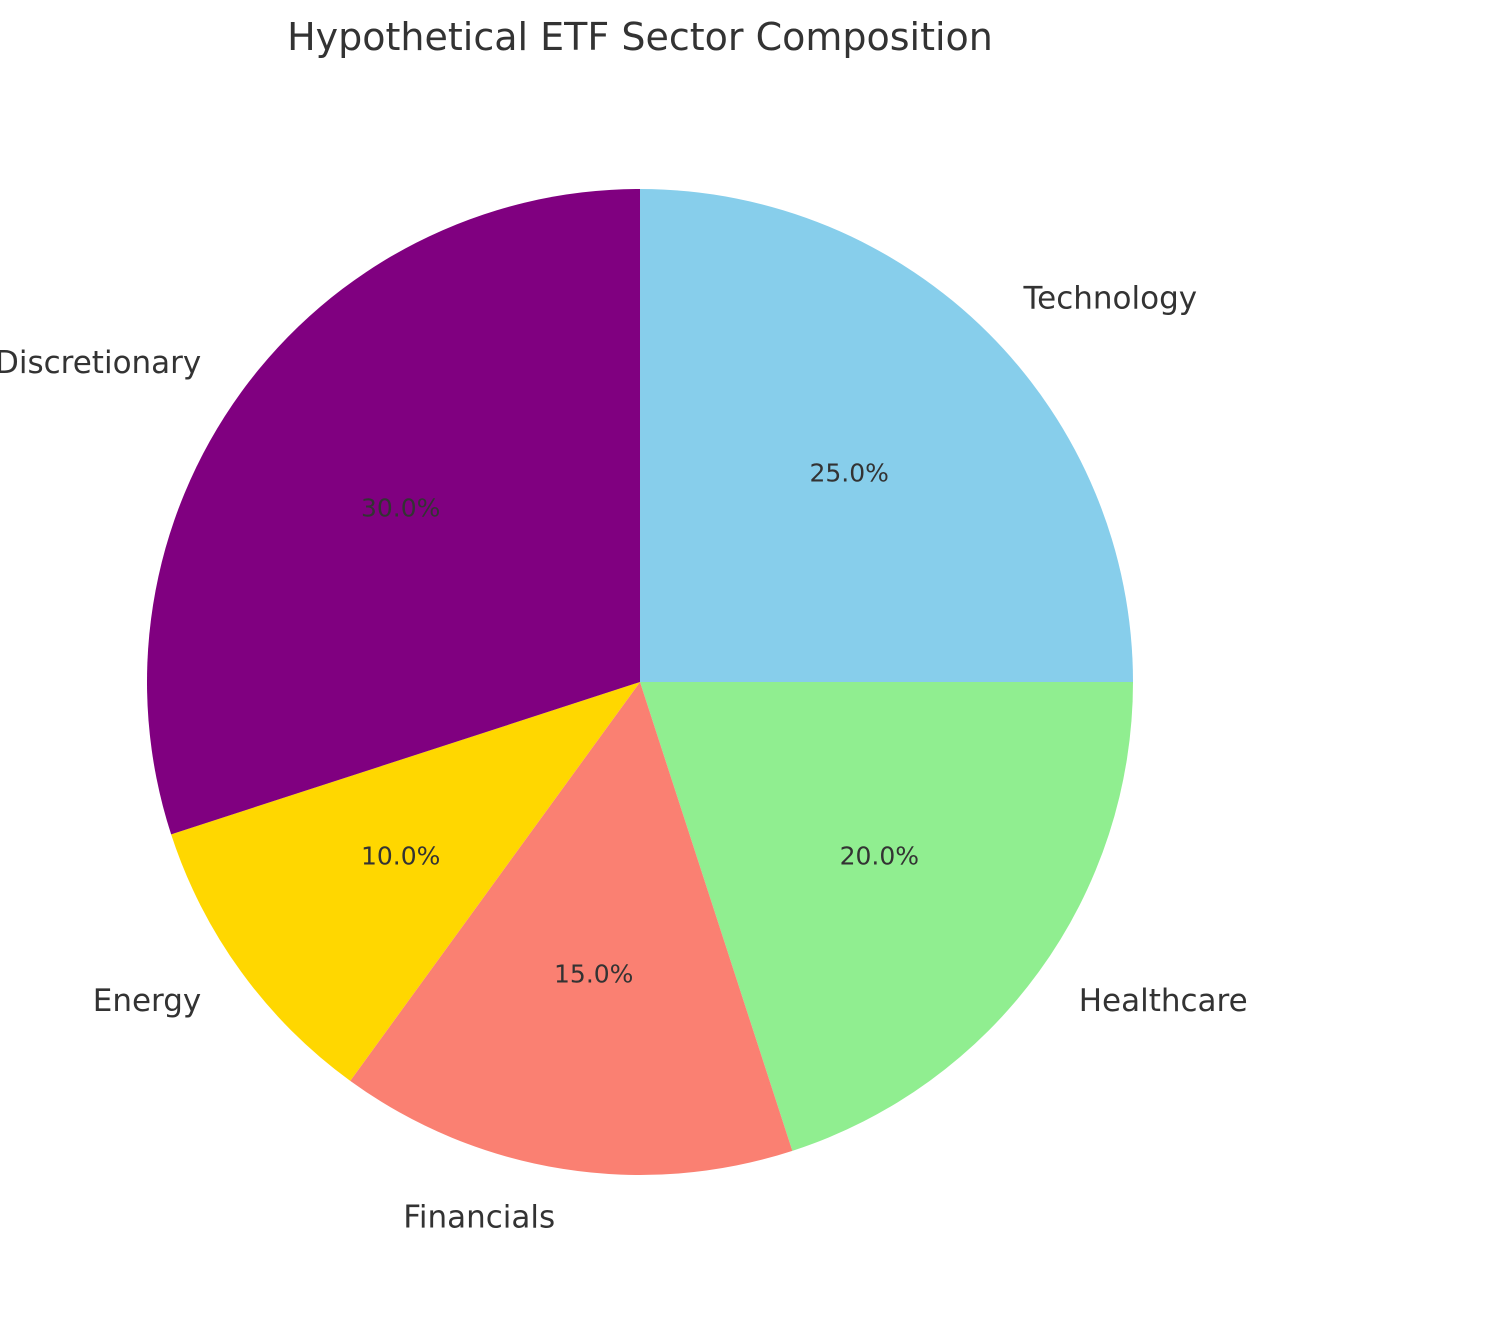 Image resolution: width=1501 pixels, height=1318 pixels. Describe the element at coordinates (100, 363) in the screenshot. I see `slice-label-consumer-discretionary: Consumer Discretionary` at that location.